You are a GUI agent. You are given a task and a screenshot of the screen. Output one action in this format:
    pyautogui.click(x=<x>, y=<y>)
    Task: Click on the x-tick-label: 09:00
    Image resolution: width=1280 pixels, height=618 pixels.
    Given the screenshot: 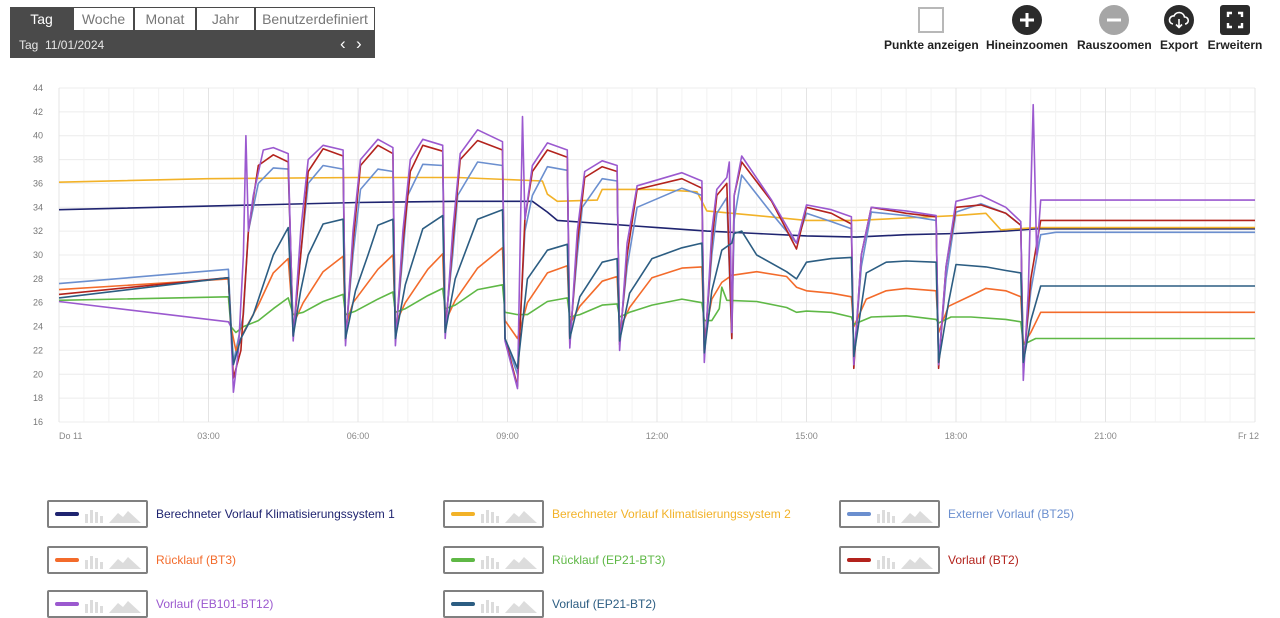 What is the action you would take?
    pyautogui.click(x=507, y=436)
    